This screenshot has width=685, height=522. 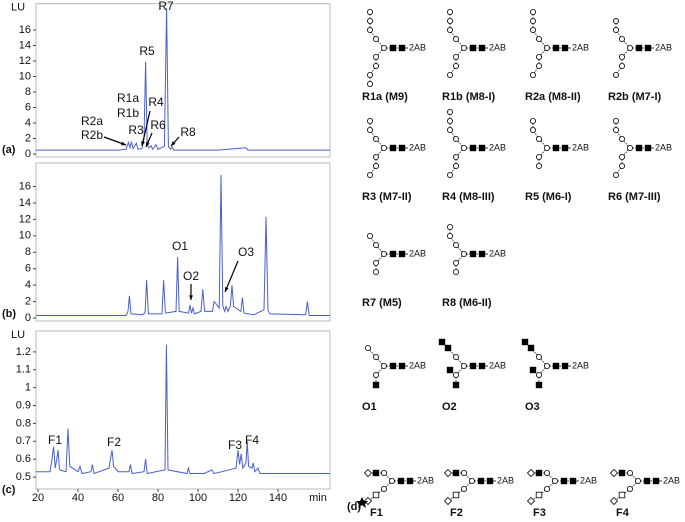 What do you see at coordinates (25, 219) in the screenshot?
I see `y-tick-label: 12` at bounding box center [25, 219].